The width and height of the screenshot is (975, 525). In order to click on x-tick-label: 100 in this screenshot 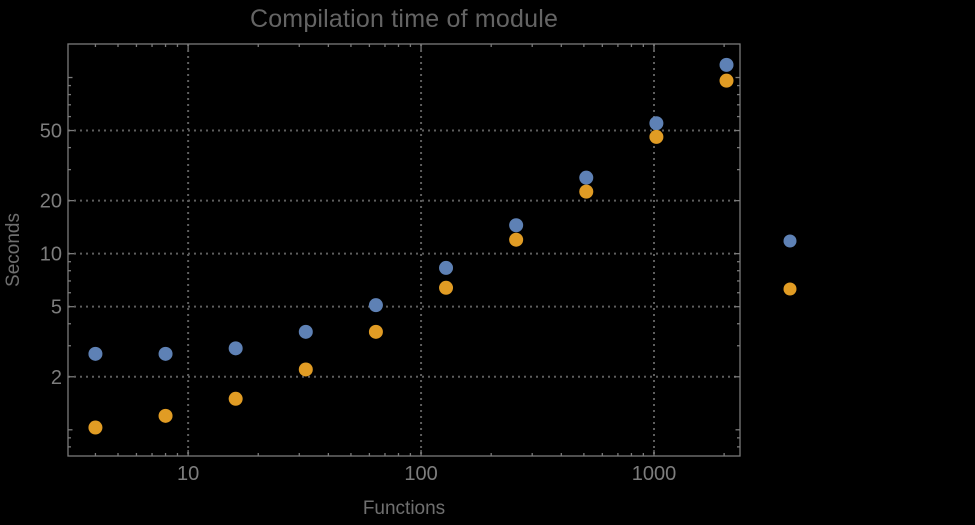, I will do `click(420, 474)`.